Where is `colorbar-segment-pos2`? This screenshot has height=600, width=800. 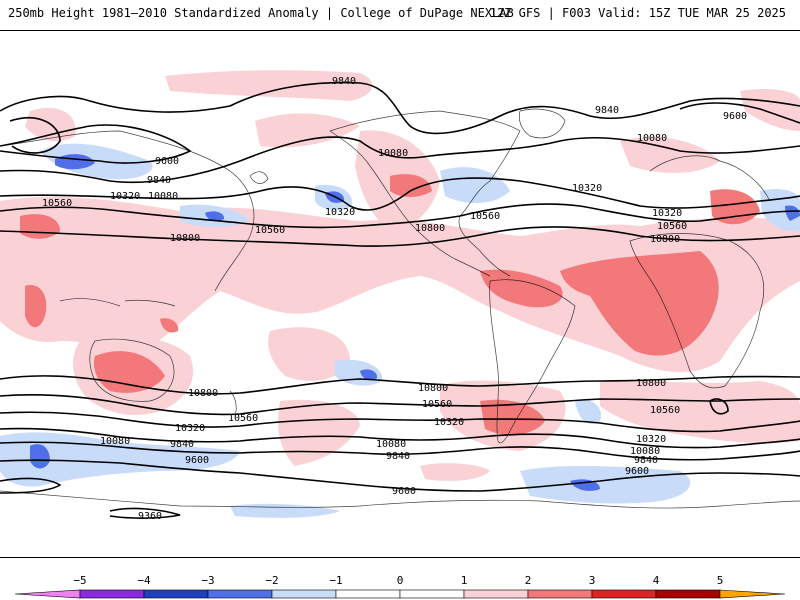 colorbar-segment-pos2 is located at coordinates (560, 594).